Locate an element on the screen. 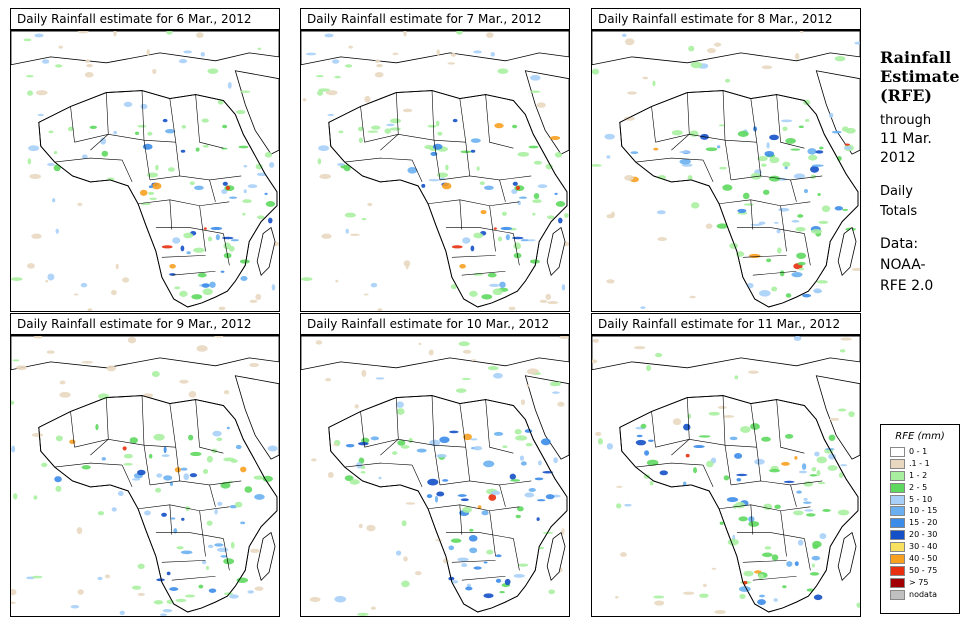 Image resolution: width=967 pixels, height=626 pixels. map-panel: Daily Rainfall estimate for 9 Mar., 2012 is located at coordinates (145, 465).